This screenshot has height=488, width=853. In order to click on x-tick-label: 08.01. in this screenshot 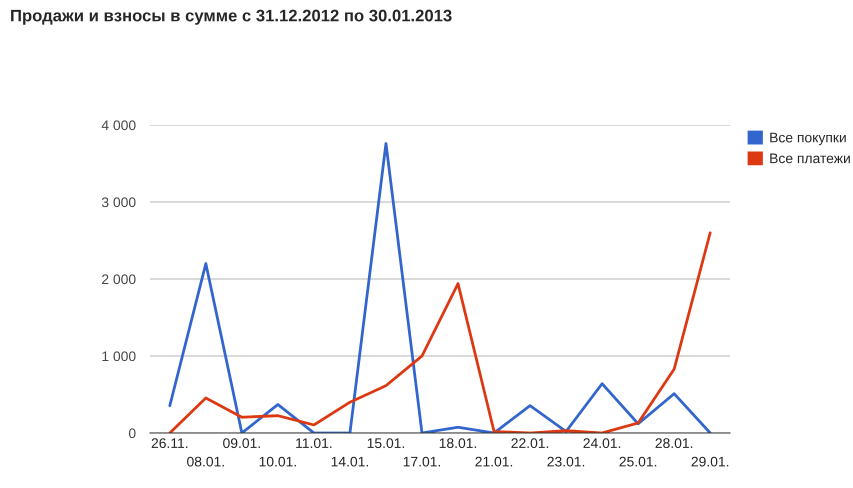, I will do `click(205, 461)`.